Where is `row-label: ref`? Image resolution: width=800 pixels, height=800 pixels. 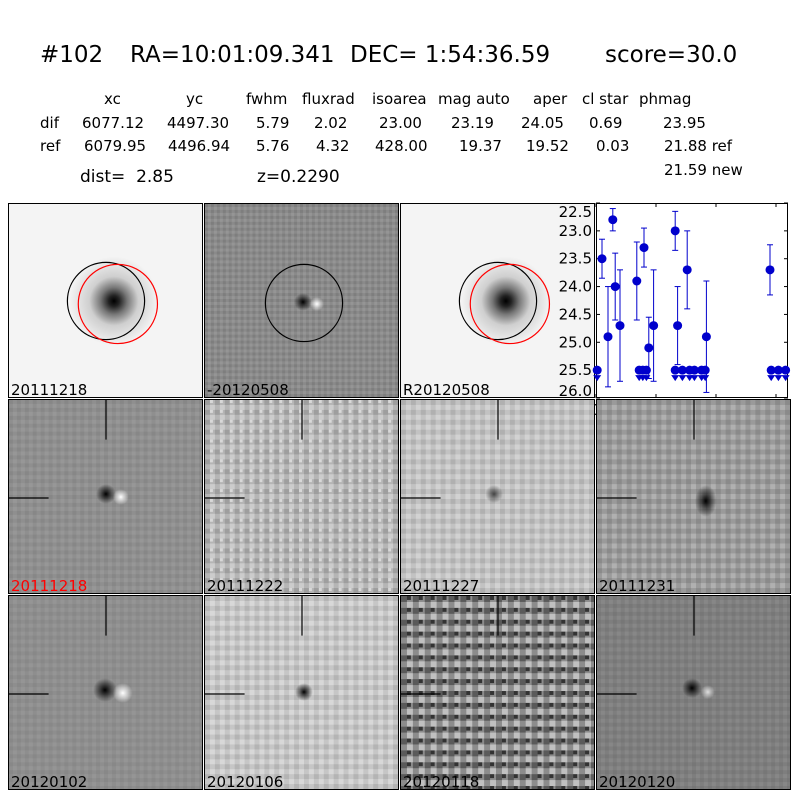 row-label: ref is located at coordinates (50, 146).